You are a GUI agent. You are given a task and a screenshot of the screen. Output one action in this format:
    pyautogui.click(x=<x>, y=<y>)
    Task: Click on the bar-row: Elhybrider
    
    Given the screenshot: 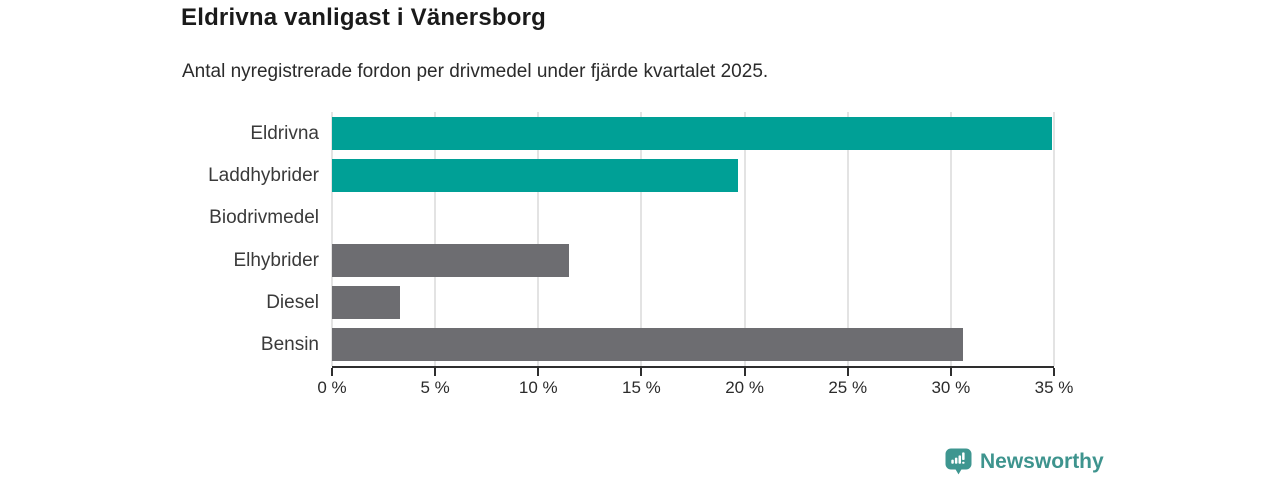 What is the action you would take?
    pyautogui.click(x=643, y=260)
    